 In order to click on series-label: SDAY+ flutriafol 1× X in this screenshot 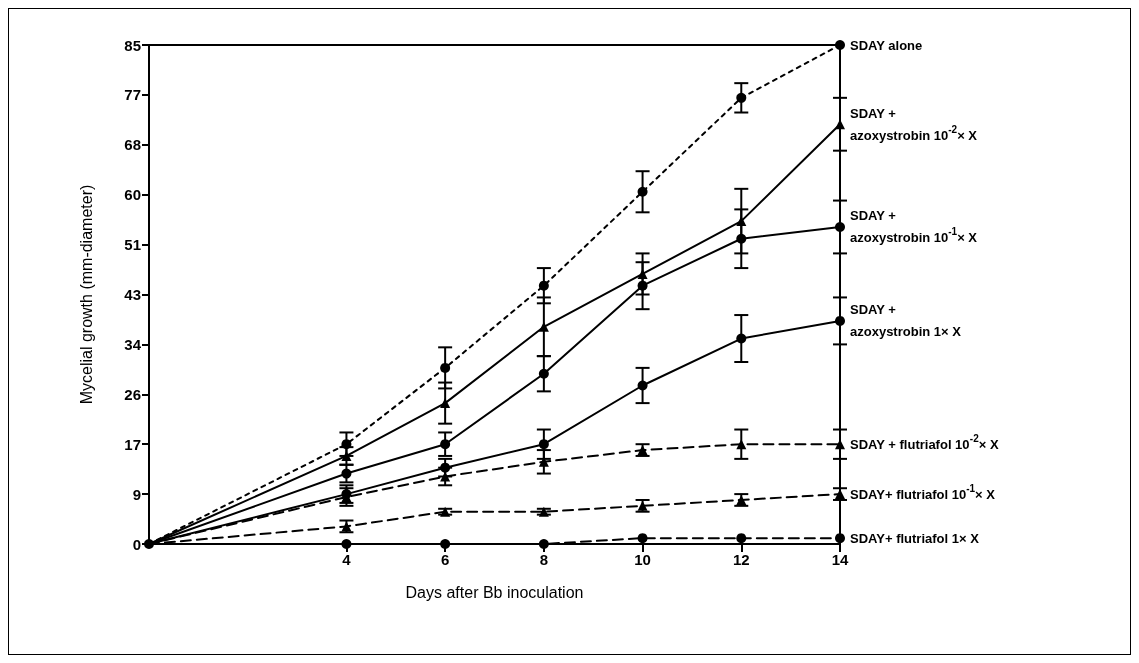, I will do `click(915, 538)`.